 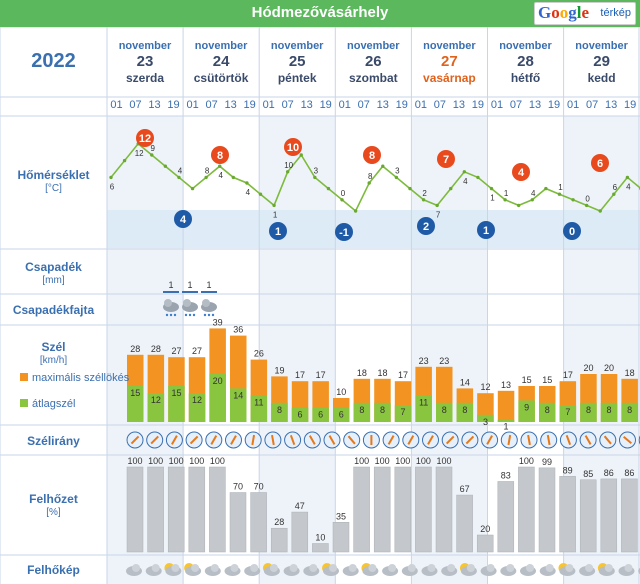 What do you see at coordinates (218, 322) in the screenshot?
I see `wind-gust-value: 39` at bounding box center [218, 322].